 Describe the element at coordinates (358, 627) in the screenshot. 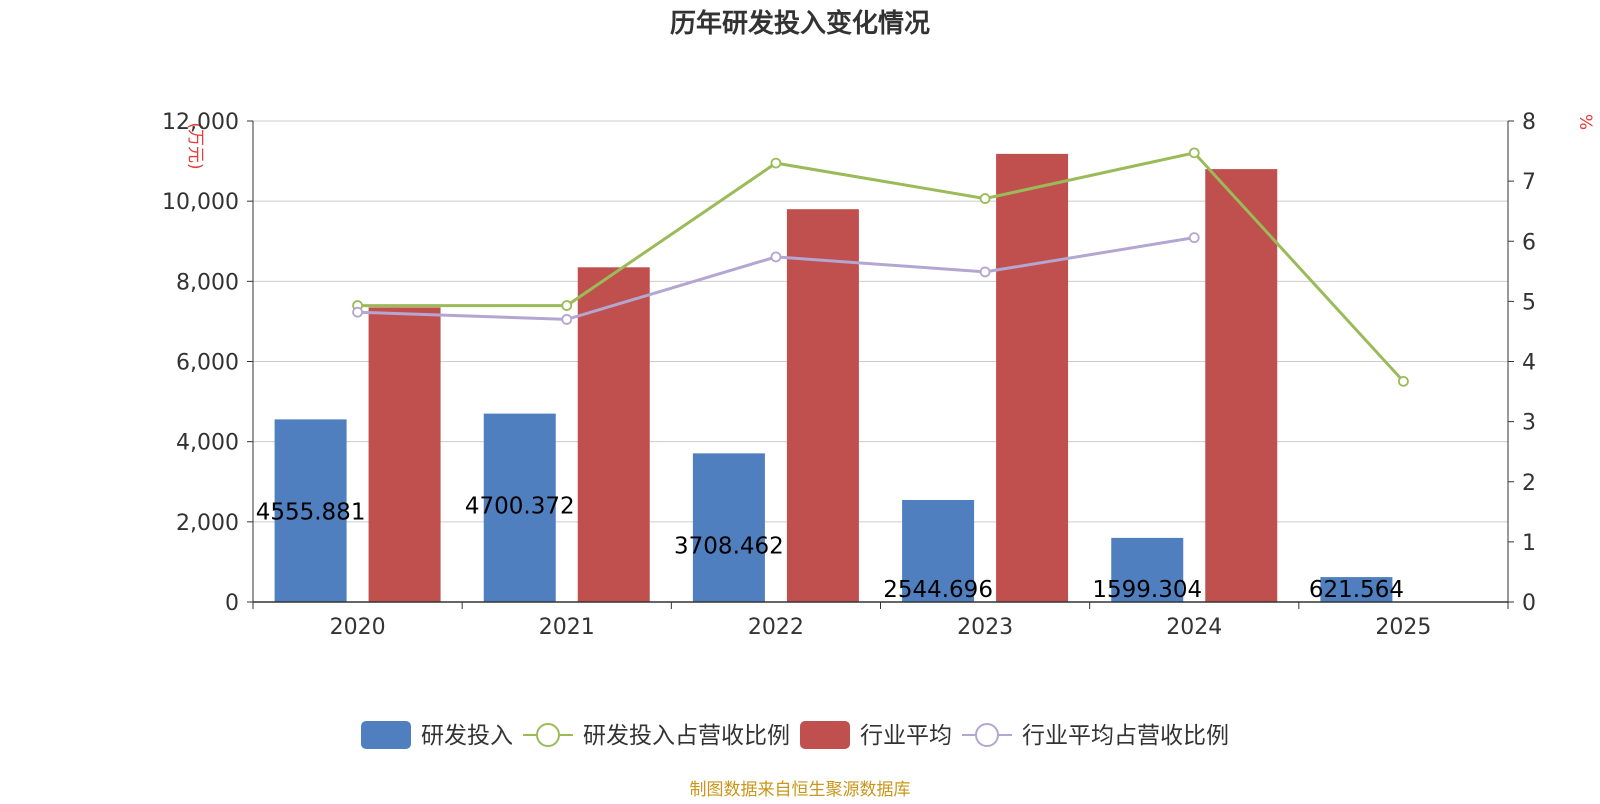

I see `x-axis-tick-label: 2020` at that location.